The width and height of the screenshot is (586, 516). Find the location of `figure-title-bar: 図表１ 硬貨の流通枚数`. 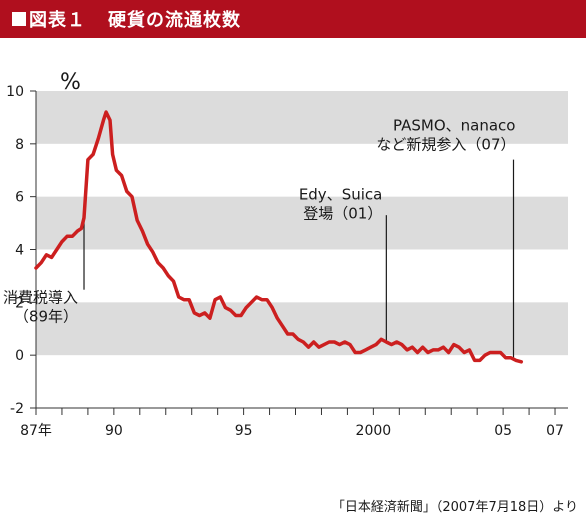

figure-title-bar: 図表１ 硬貨の流通枚数 is located at coordinates (293, 19).